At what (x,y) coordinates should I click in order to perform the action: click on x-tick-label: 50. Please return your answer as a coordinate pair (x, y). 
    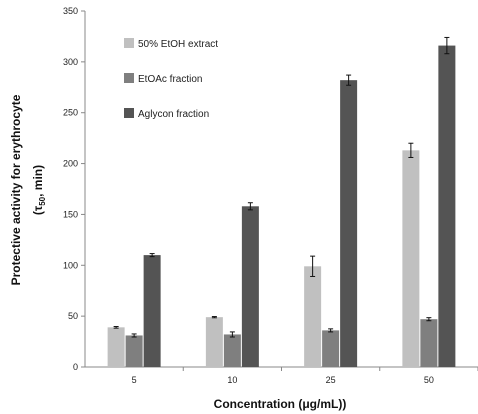
    Looking at the image, I should click on (429, 380).